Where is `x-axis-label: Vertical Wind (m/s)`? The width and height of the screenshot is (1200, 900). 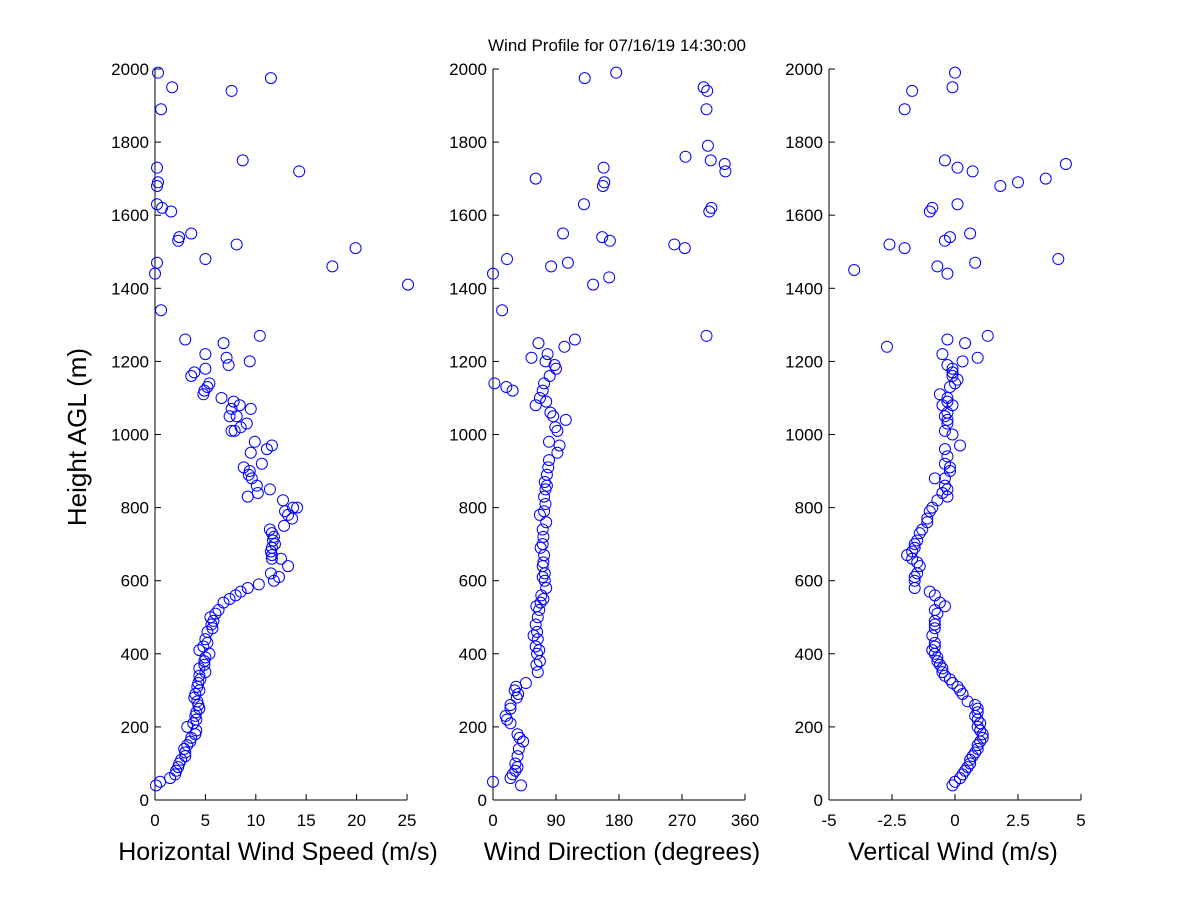 x-axis-label: Vertical Wind (m/s) is located at coordinates (953, 852).